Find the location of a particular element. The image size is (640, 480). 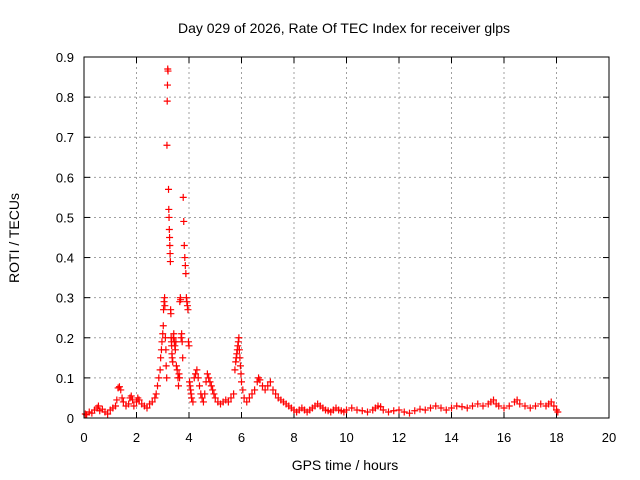

x-tick-label: 20 is located at coordinates (609, 437).